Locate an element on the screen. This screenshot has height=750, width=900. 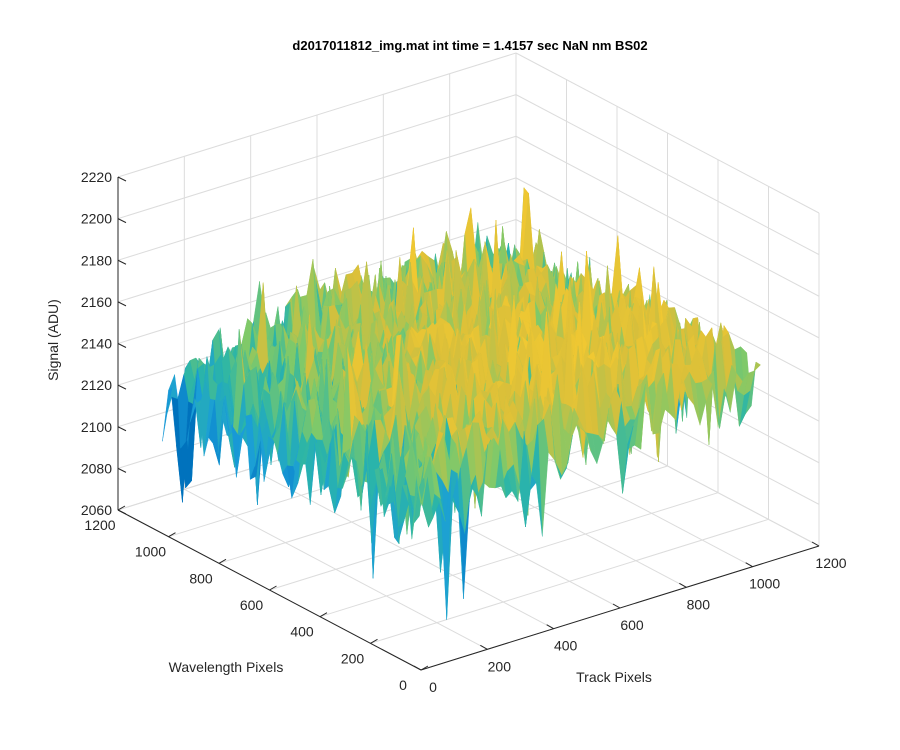
z-tick-label: 2100 is located at coordinates (96, 427).